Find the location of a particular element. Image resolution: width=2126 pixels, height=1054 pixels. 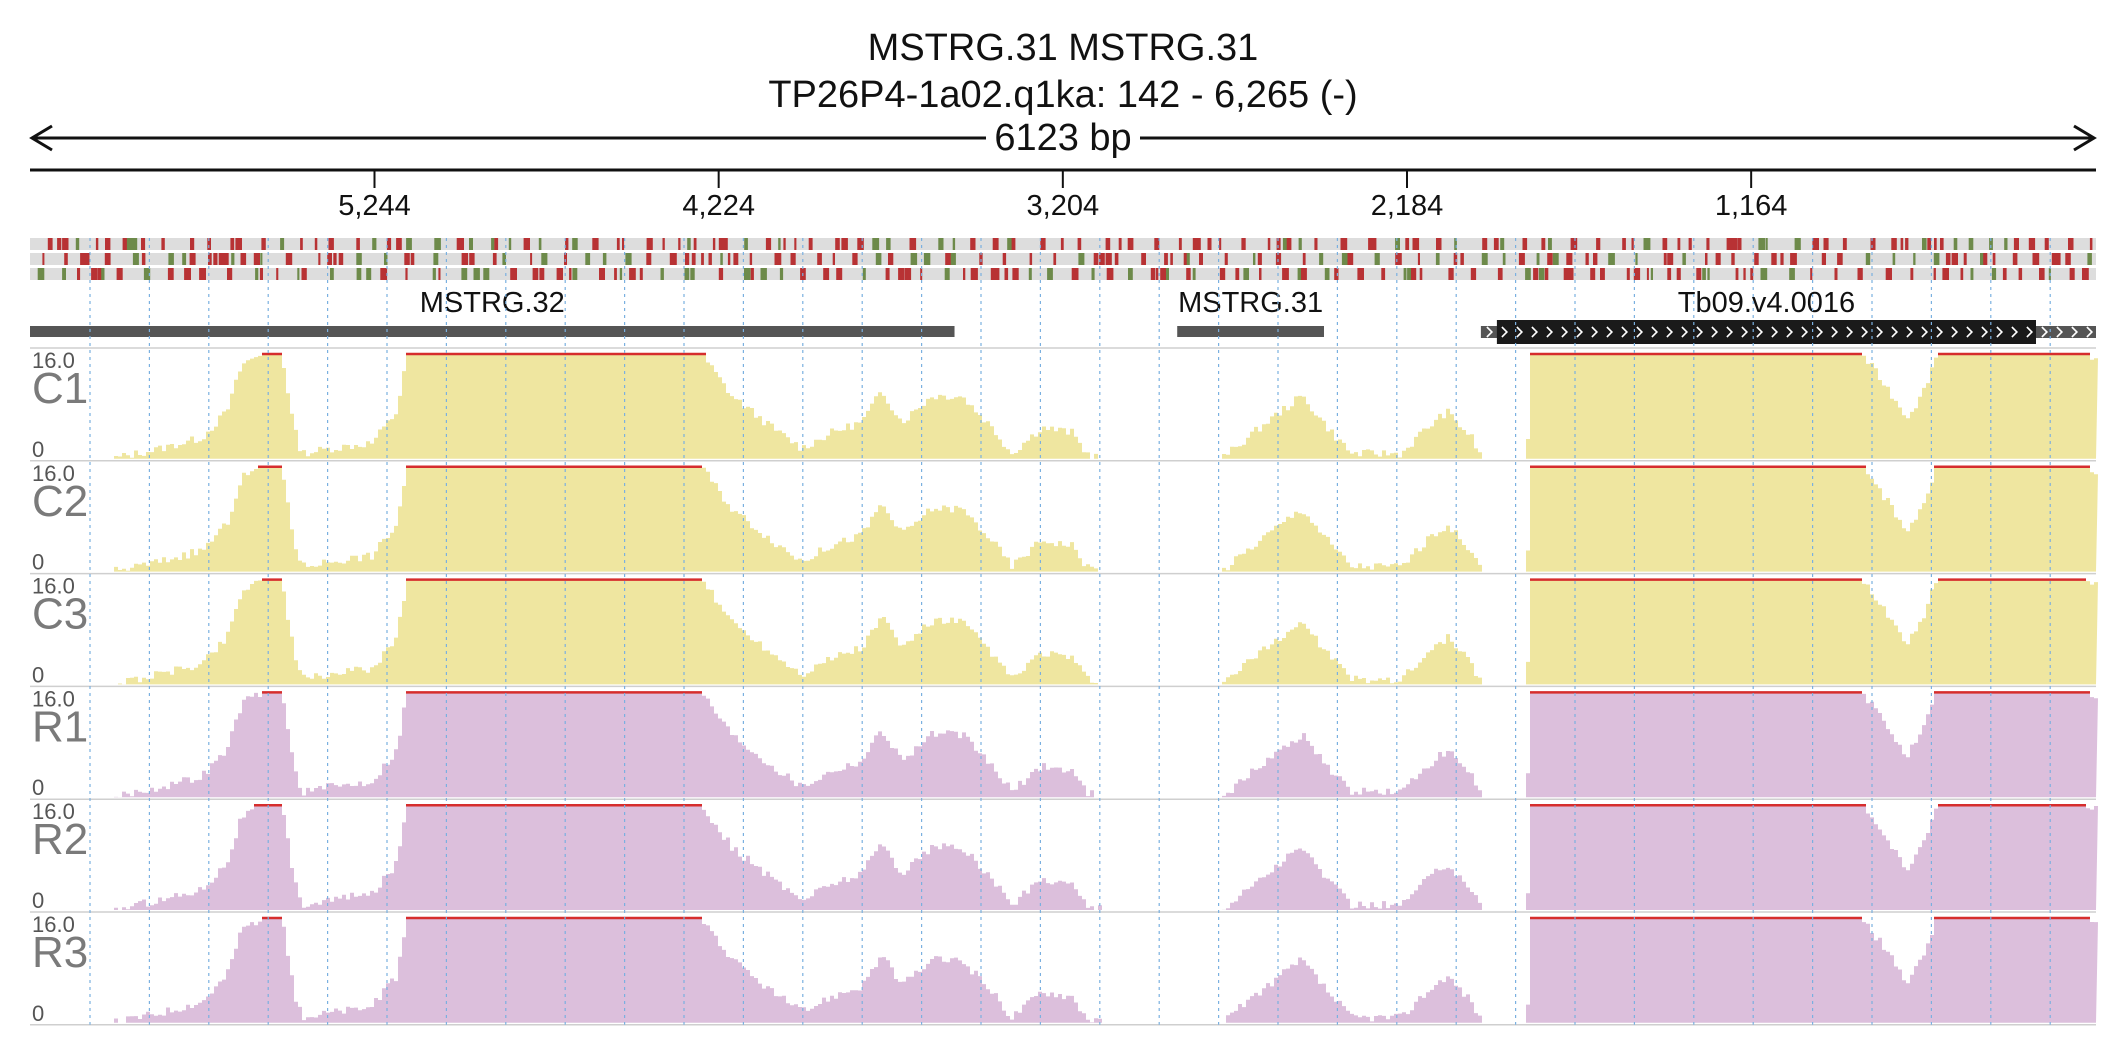

gene-feature: MSTRG.32 is located at coordinates (492, 312).